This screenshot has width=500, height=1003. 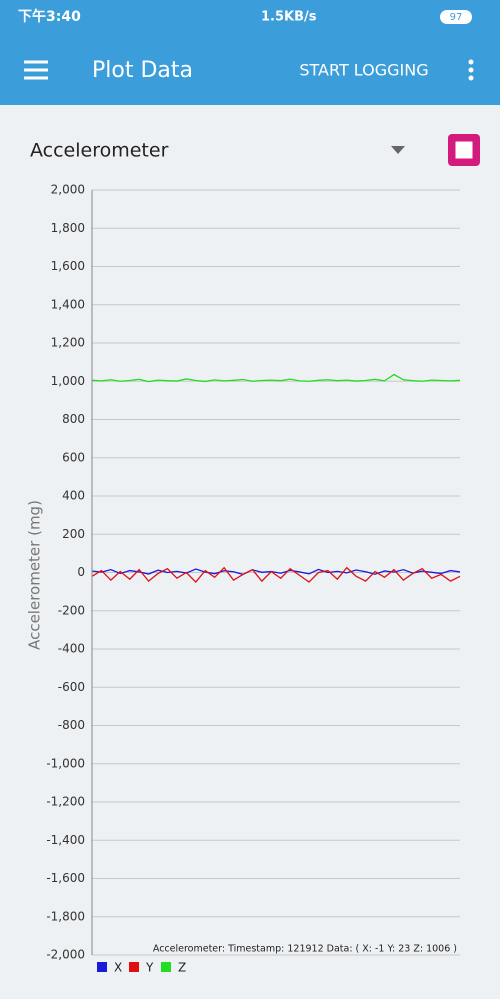 What do you see at coordinates (118, 968) in the screenshot?
I see `legend-label: X` at bounding box center [118, 968].